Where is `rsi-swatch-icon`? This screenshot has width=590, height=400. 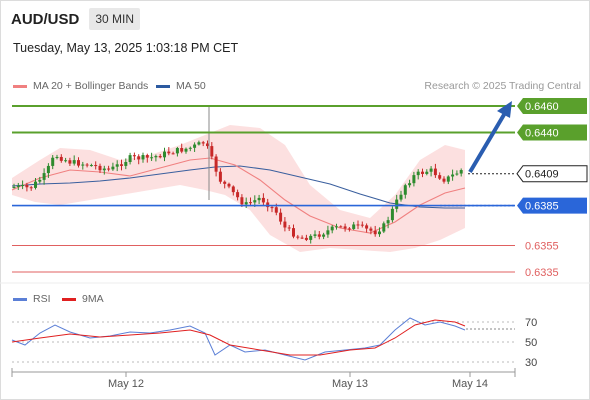
rsi-swatch-icon is located at coordinates (20, 299).